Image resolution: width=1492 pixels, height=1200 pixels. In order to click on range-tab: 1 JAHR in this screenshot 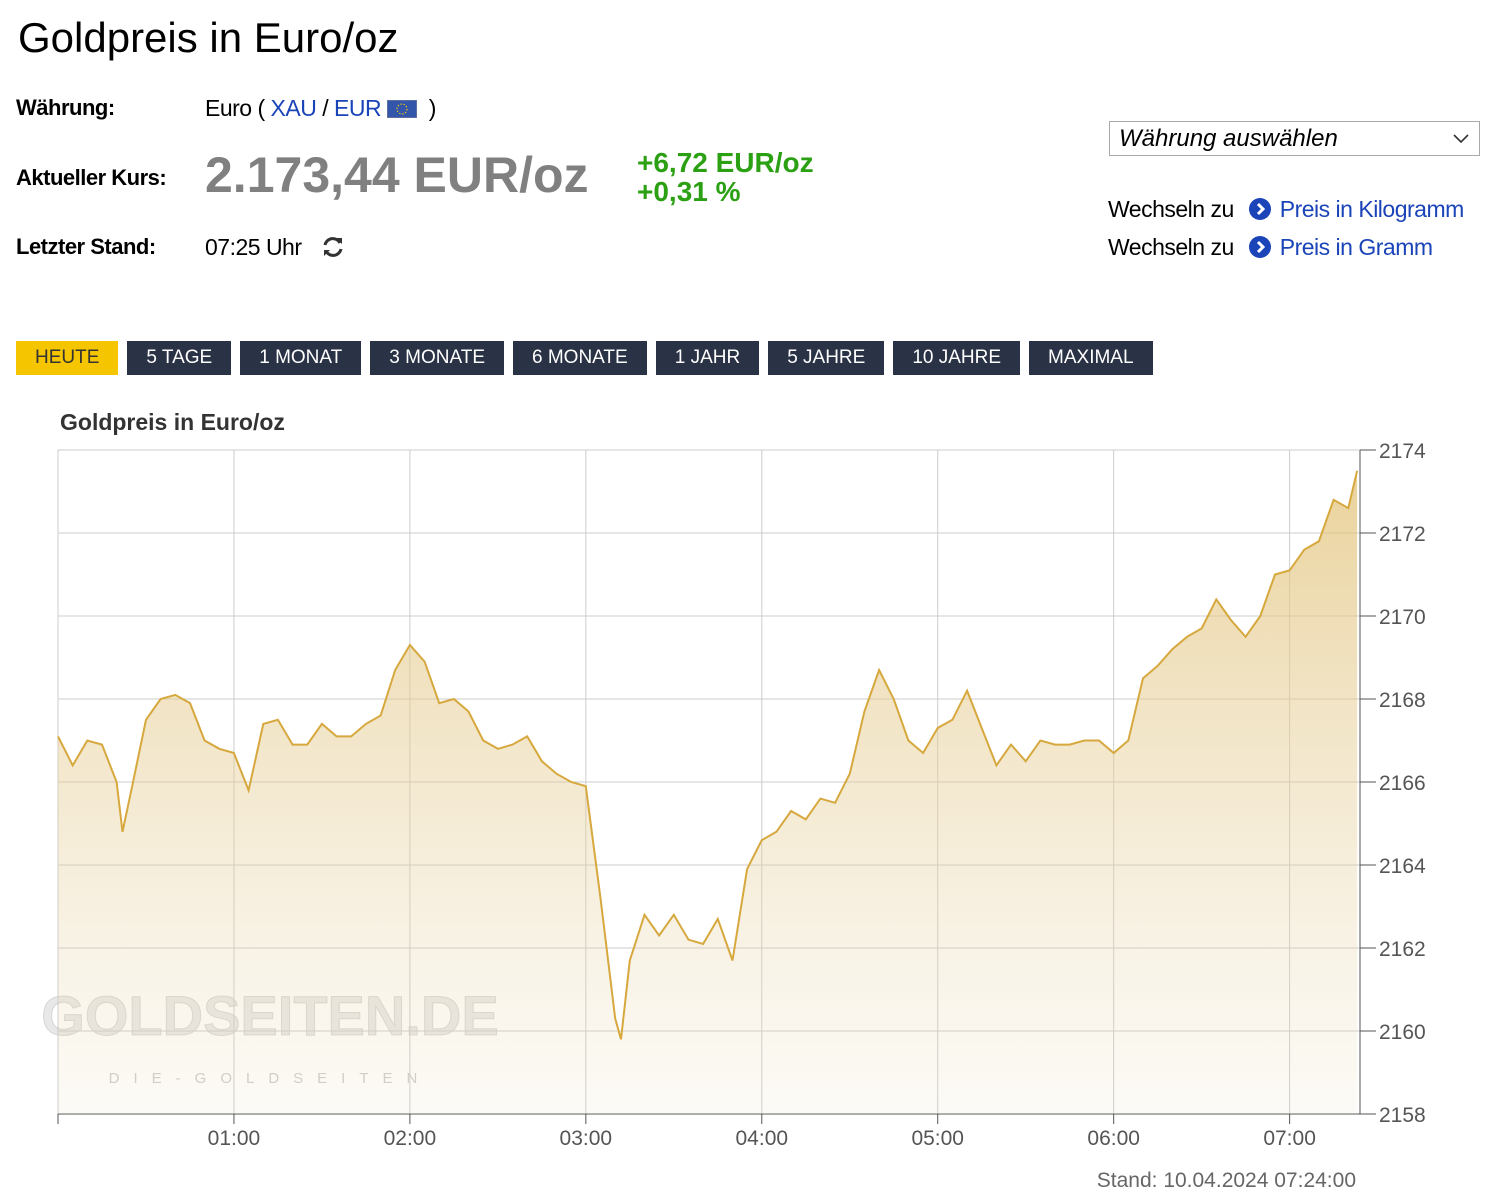, I will do `click(707, 358)`.